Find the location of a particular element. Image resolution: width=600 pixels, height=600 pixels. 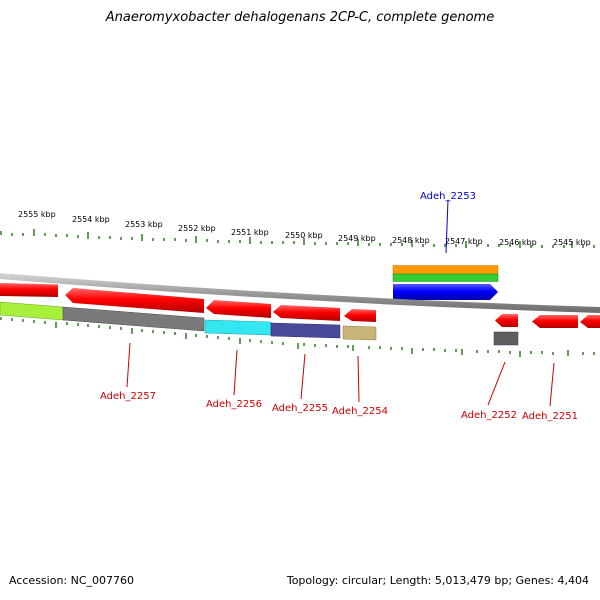

gene-adeh-2257-arrow is located at coordinates (134, 300).